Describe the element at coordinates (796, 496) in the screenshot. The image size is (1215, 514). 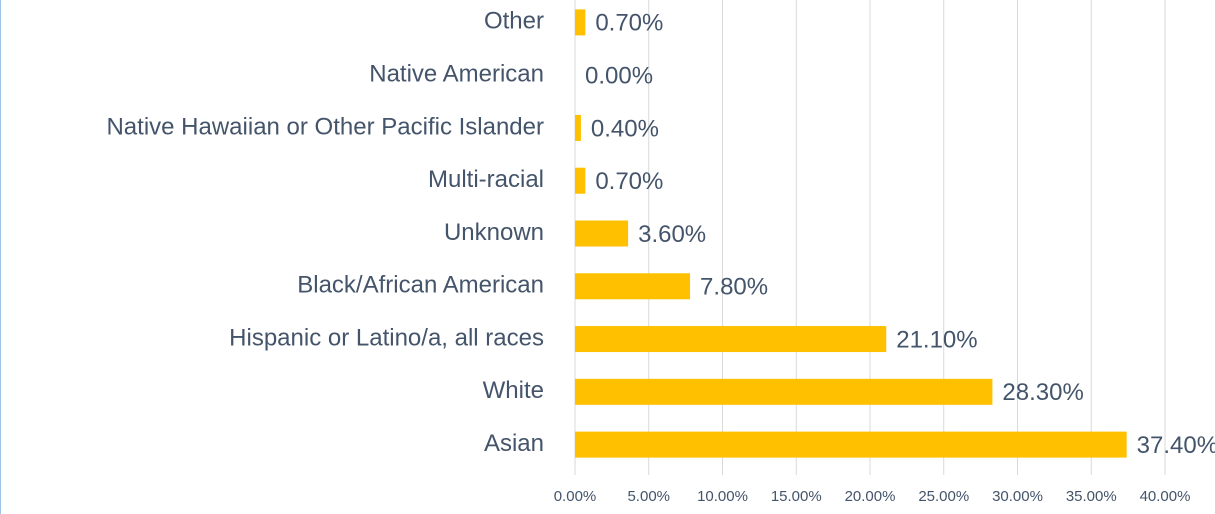
I see `x-tick-label: 15.00%` at that location.